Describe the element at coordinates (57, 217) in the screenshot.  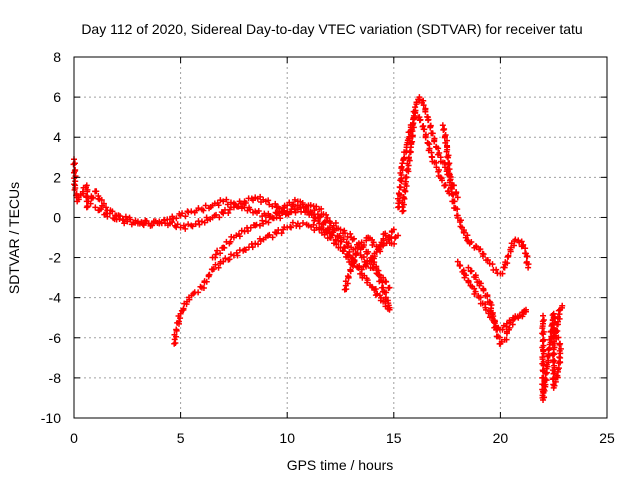
I see `y-tick-label: 0` at that location.